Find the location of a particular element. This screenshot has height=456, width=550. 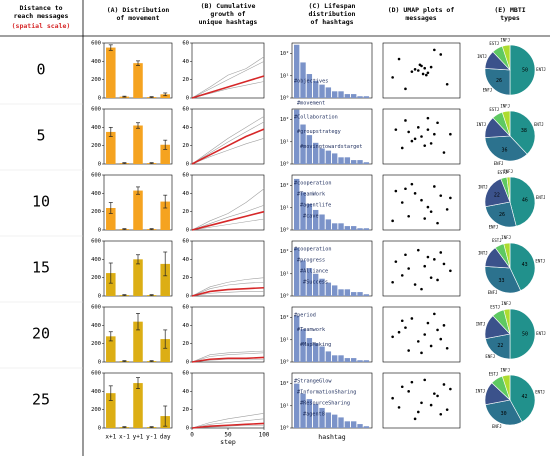

y-tick-label: 600 is located at coordinates (96, 242).